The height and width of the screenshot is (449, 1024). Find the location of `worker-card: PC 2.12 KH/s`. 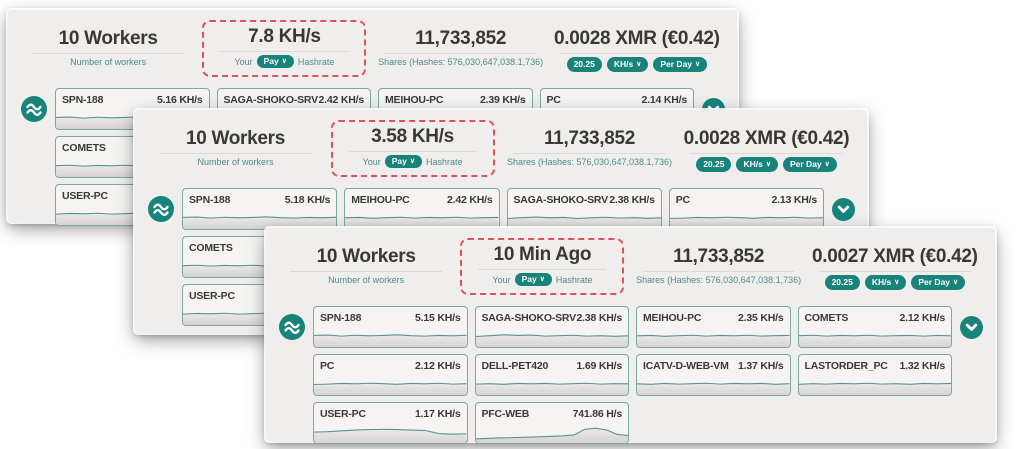

worker-card: PC 2.12 KH/s is located at coordinates (390, 375).